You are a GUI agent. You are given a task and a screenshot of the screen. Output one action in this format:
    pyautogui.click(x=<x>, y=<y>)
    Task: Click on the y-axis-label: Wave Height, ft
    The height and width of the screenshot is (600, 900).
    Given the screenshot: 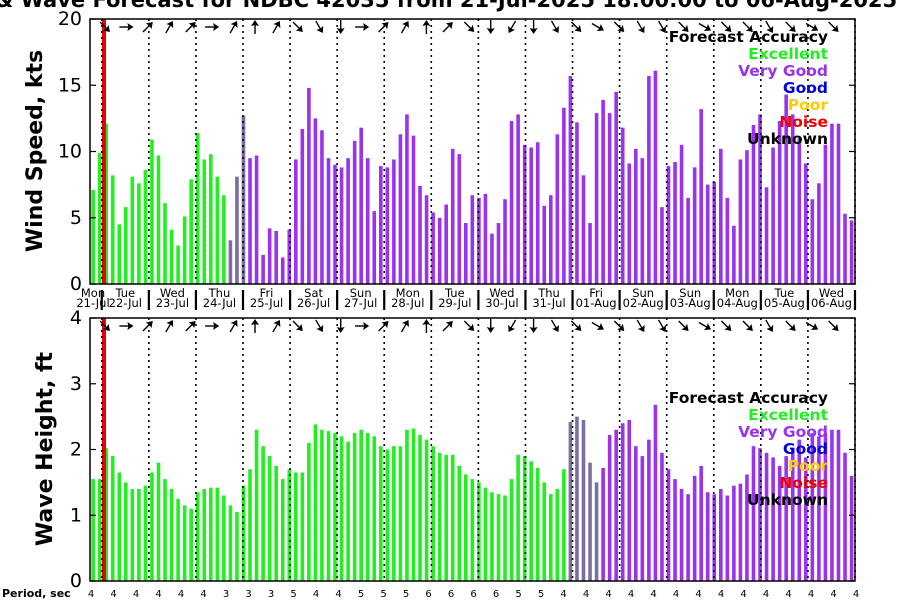 What is the action you would take?
    pyautogui.click(x=45, y=448)
    